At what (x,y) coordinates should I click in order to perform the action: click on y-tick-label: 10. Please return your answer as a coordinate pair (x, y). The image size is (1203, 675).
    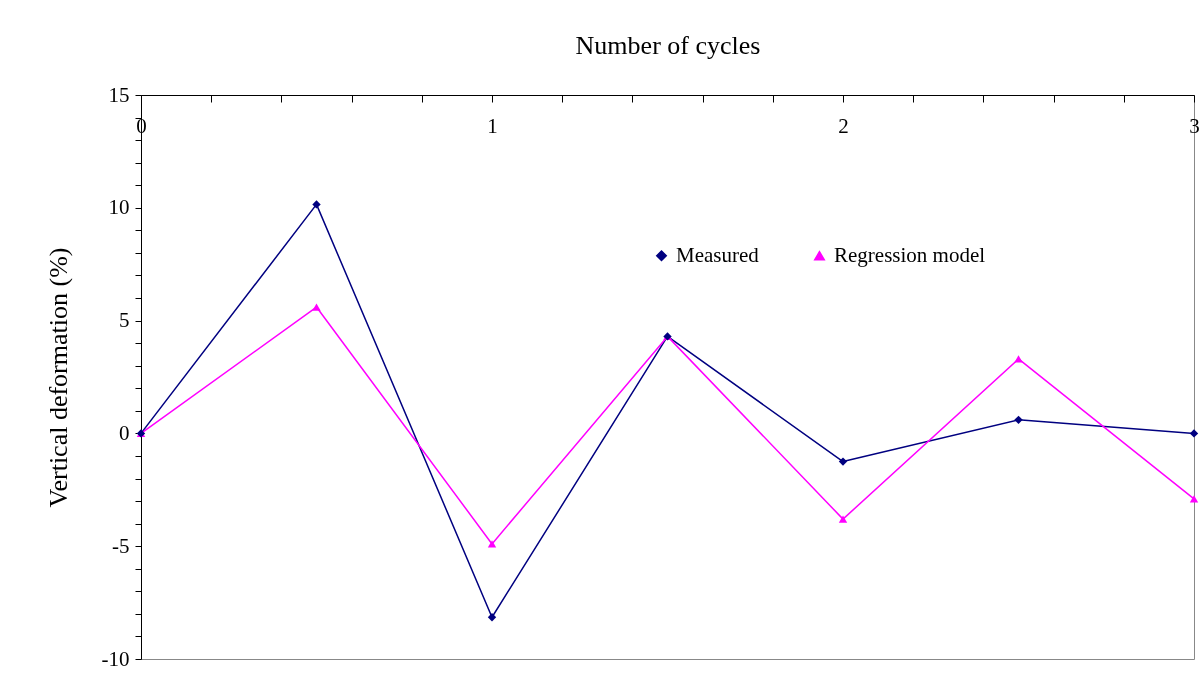
    Looking at the image, I should click on (119, 207).